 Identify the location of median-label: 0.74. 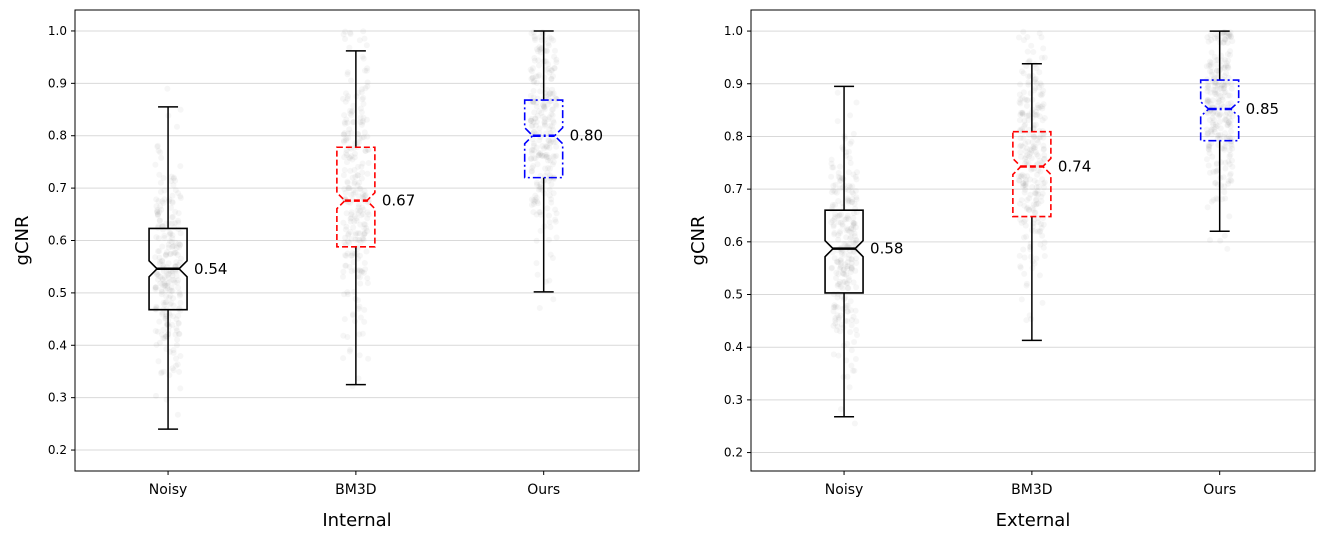
(1074, 166).